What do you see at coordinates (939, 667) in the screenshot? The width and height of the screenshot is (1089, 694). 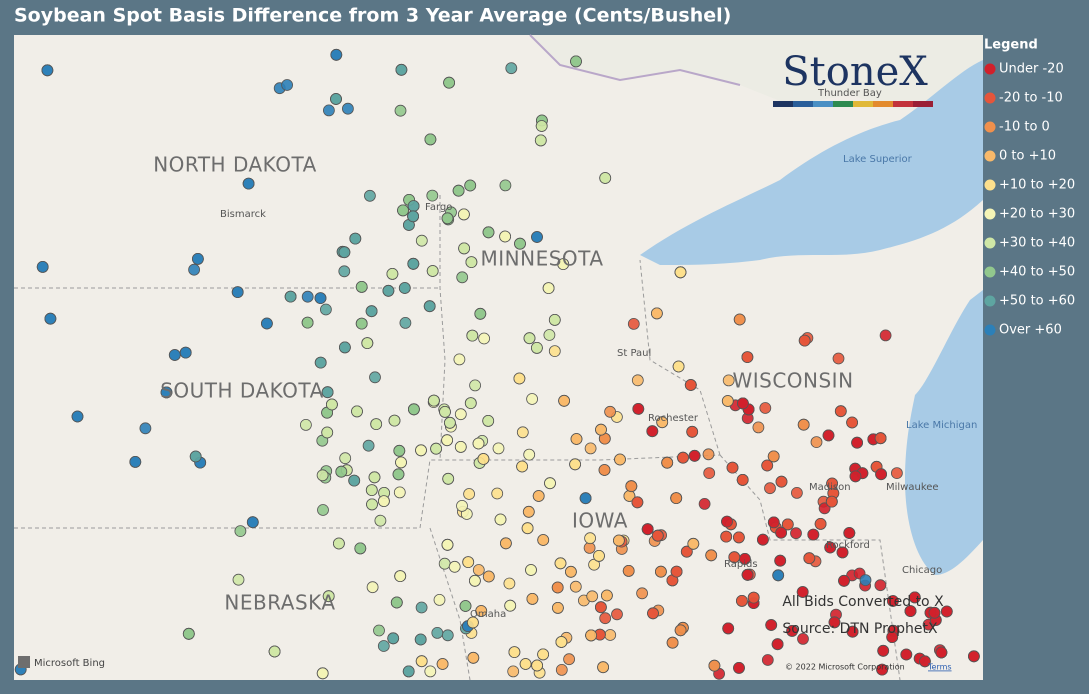 I see `terms-link: Terms` at bounding box center [939, 667].